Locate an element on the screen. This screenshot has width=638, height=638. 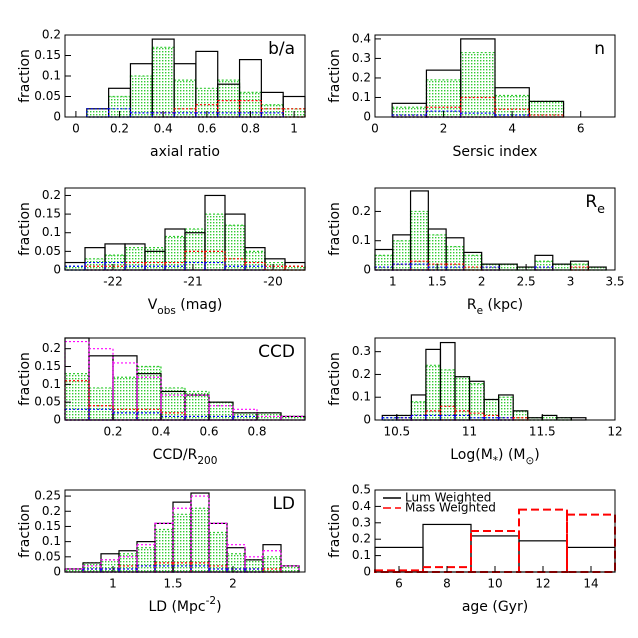
text-segment: CCD is located at coordinates (276, 352).